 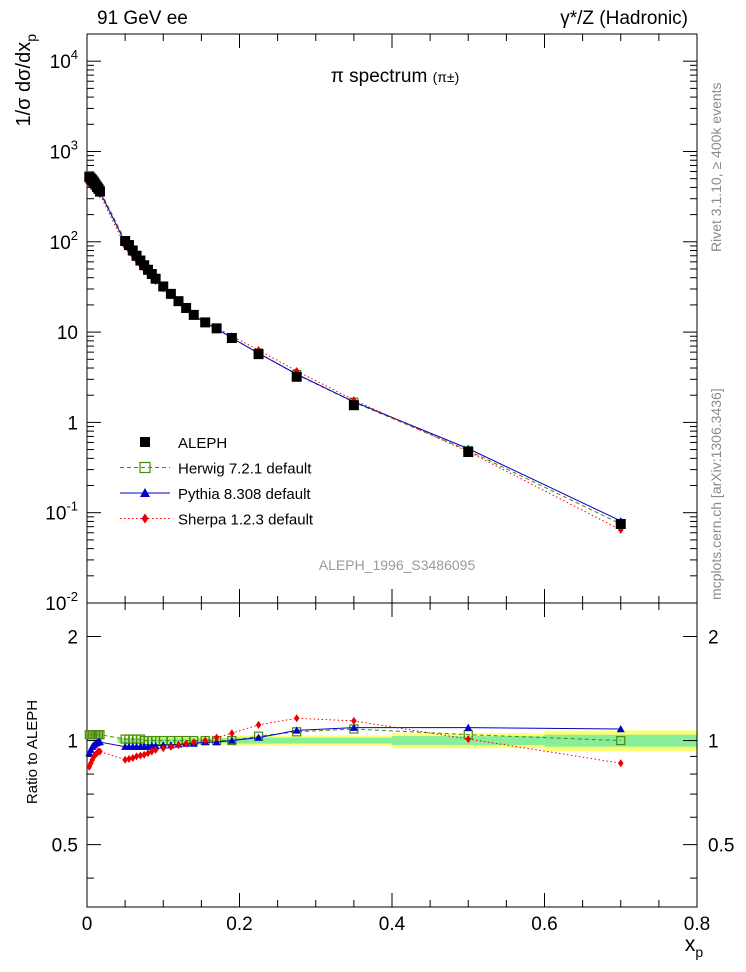 I want to click on x-tick-label: 0.6, so click(x=544, y=924).